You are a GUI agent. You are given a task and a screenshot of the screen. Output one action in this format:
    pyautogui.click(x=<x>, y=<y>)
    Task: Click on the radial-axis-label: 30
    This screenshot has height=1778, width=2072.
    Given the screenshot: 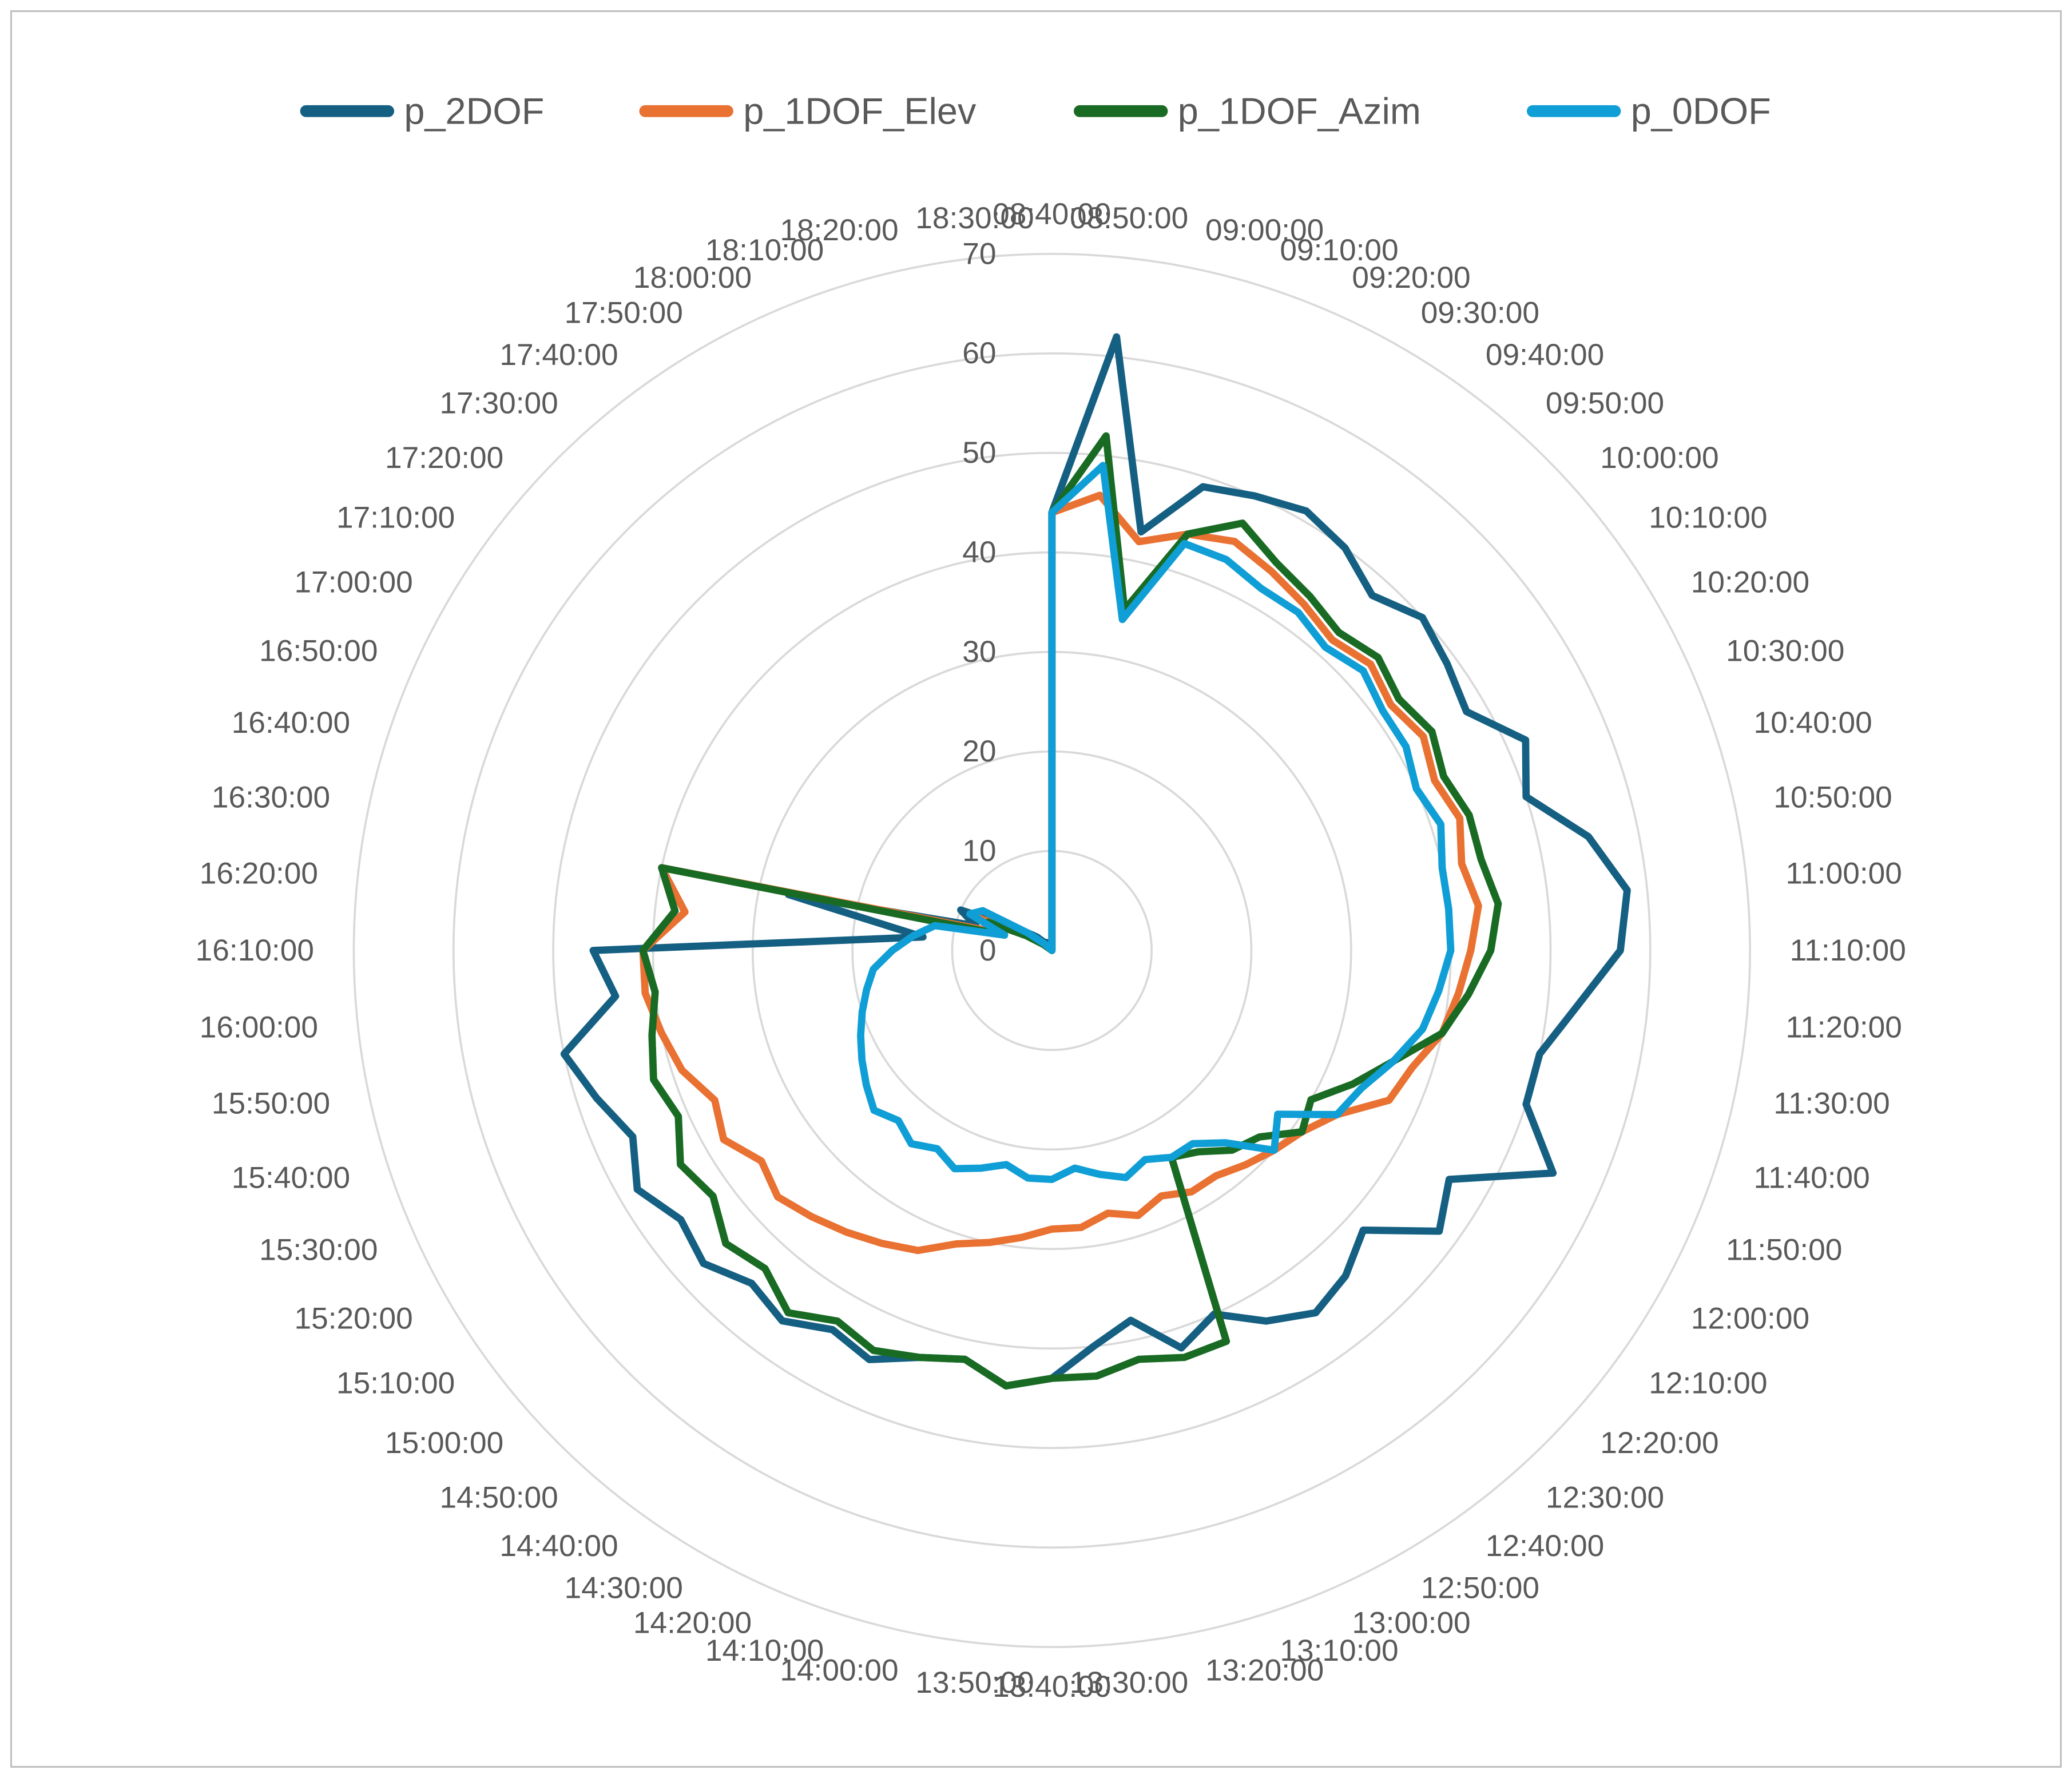 What is the action you would take?
    pyautogui.click(x=979, y=652)
    